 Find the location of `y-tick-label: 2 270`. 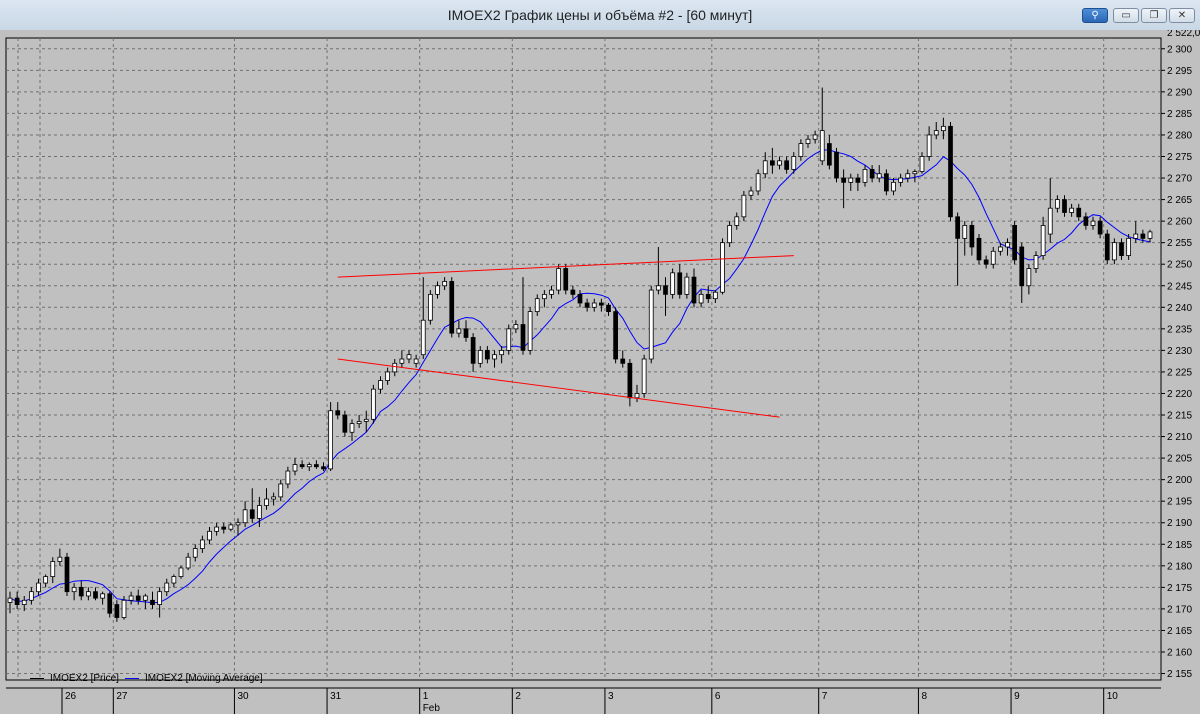

y-tick-label: 2 270 is located at coordinates (1179, 179).